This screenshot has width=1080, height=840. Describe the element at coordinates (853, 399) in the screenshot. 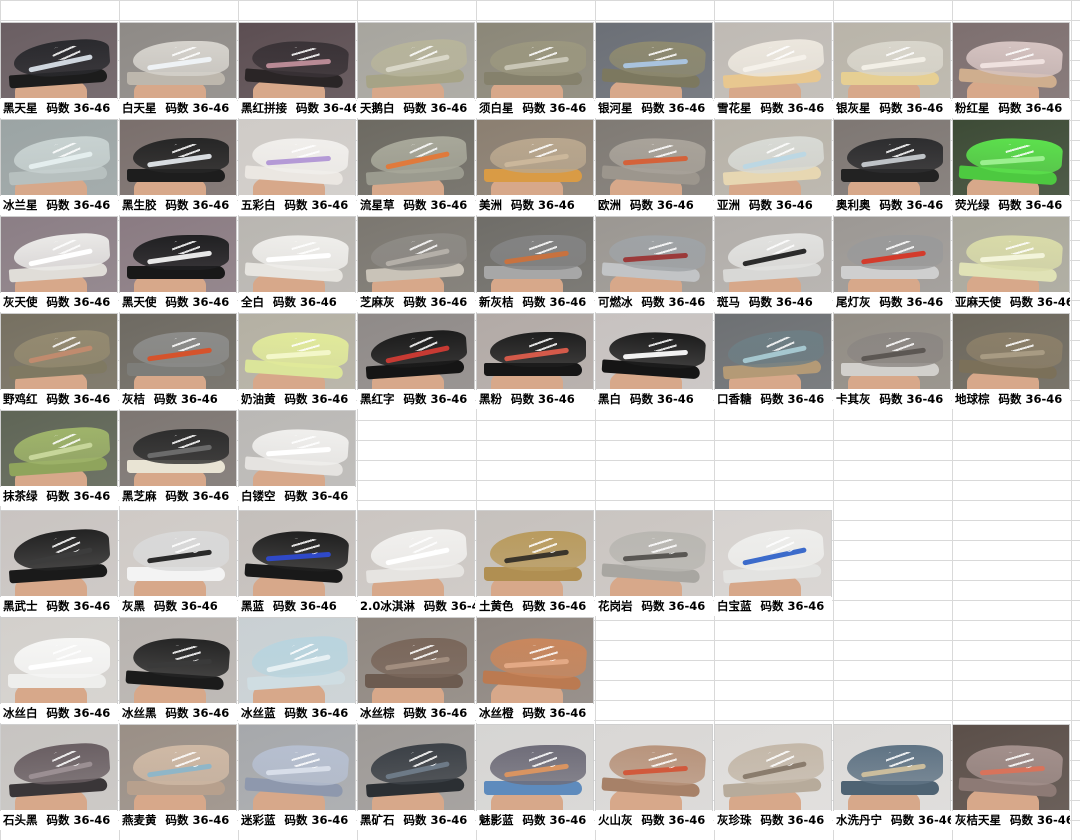

I see `product-name: 卡其灰` at that location.